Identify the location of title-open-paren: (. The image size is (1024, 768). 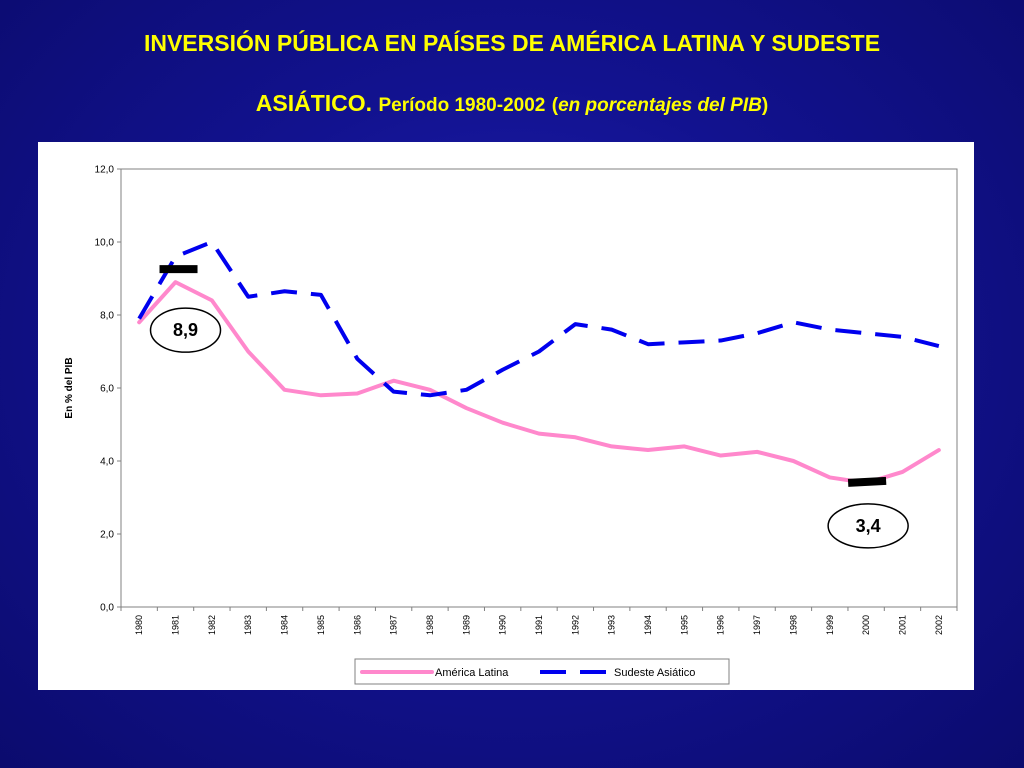
(555, 105).